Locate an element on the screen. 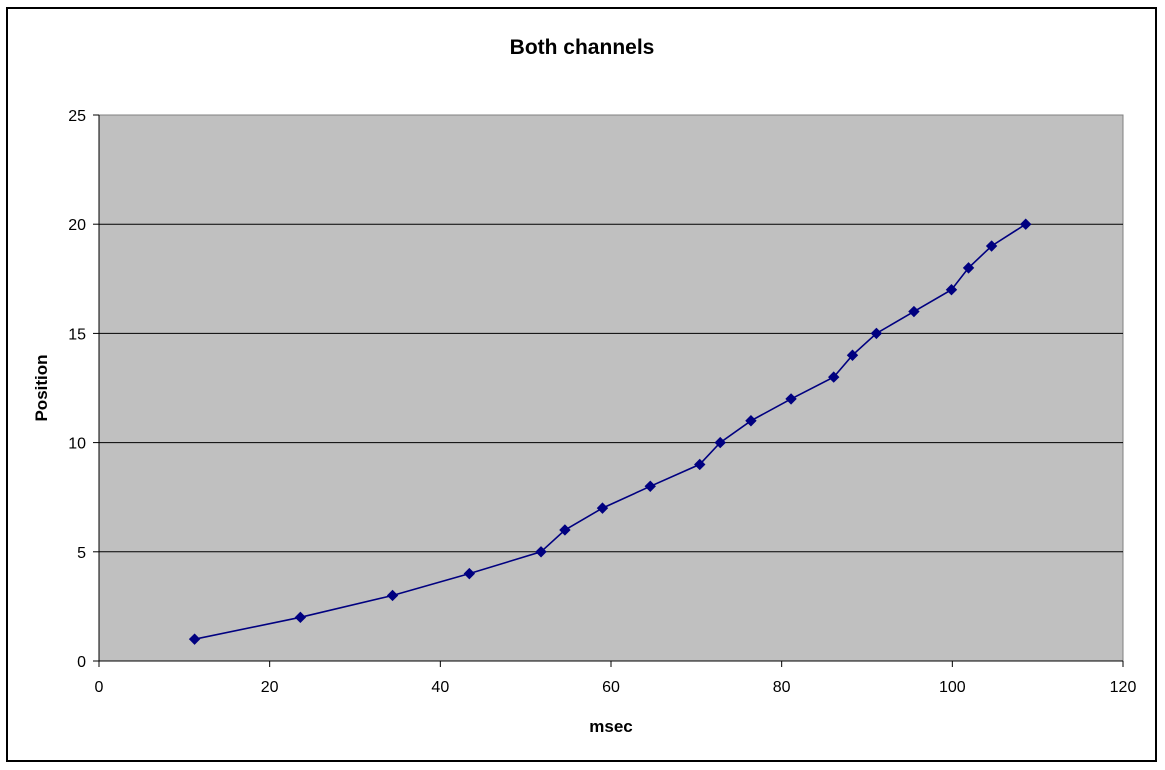 Image resolution: width=1165 pixels, height=770 pixels. y-axis-ticks: 0 5 10 15 20 25 is located at coordinates (83, 389).